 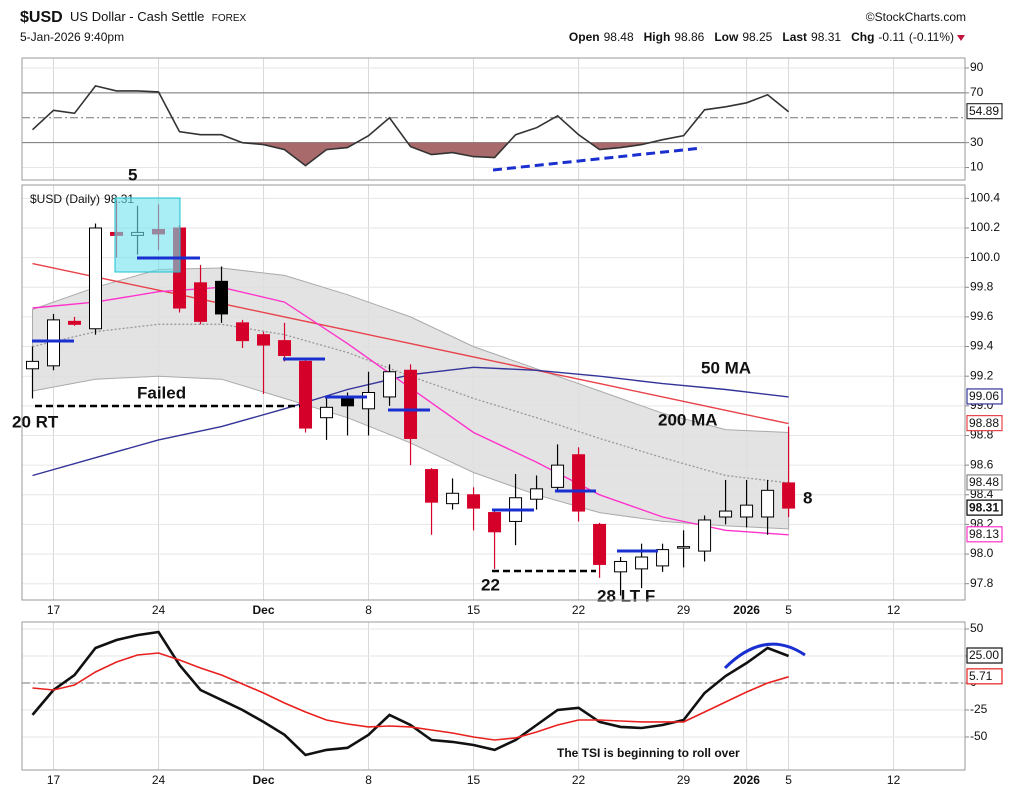 What do you see at coordinates (65, 199) in the screenshot?
I see `legend-name: $USD (Daily)` at bounding box center [65, 199].